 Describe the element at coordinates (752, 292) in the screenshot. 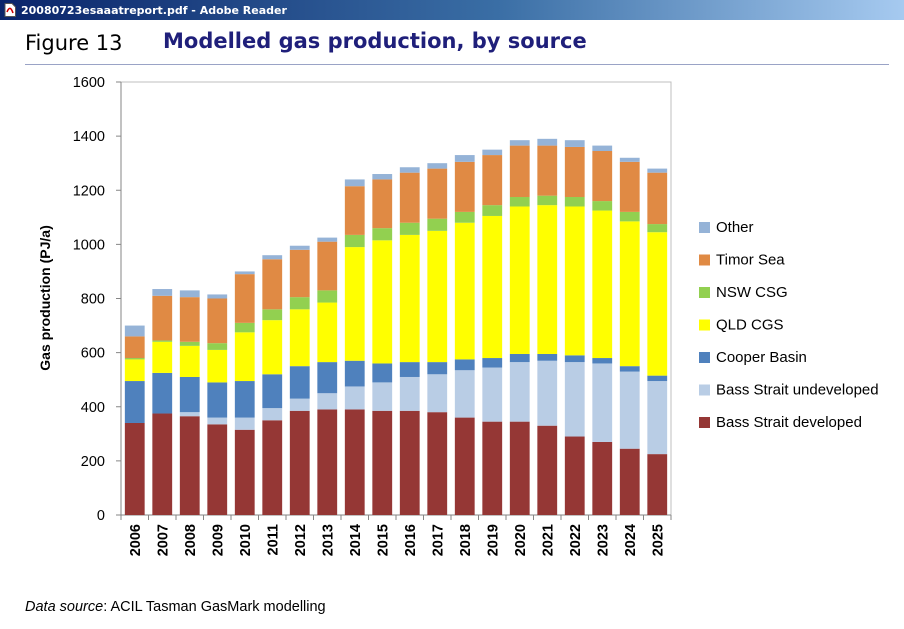

I see `legend-label: NSW CSG` at that location.